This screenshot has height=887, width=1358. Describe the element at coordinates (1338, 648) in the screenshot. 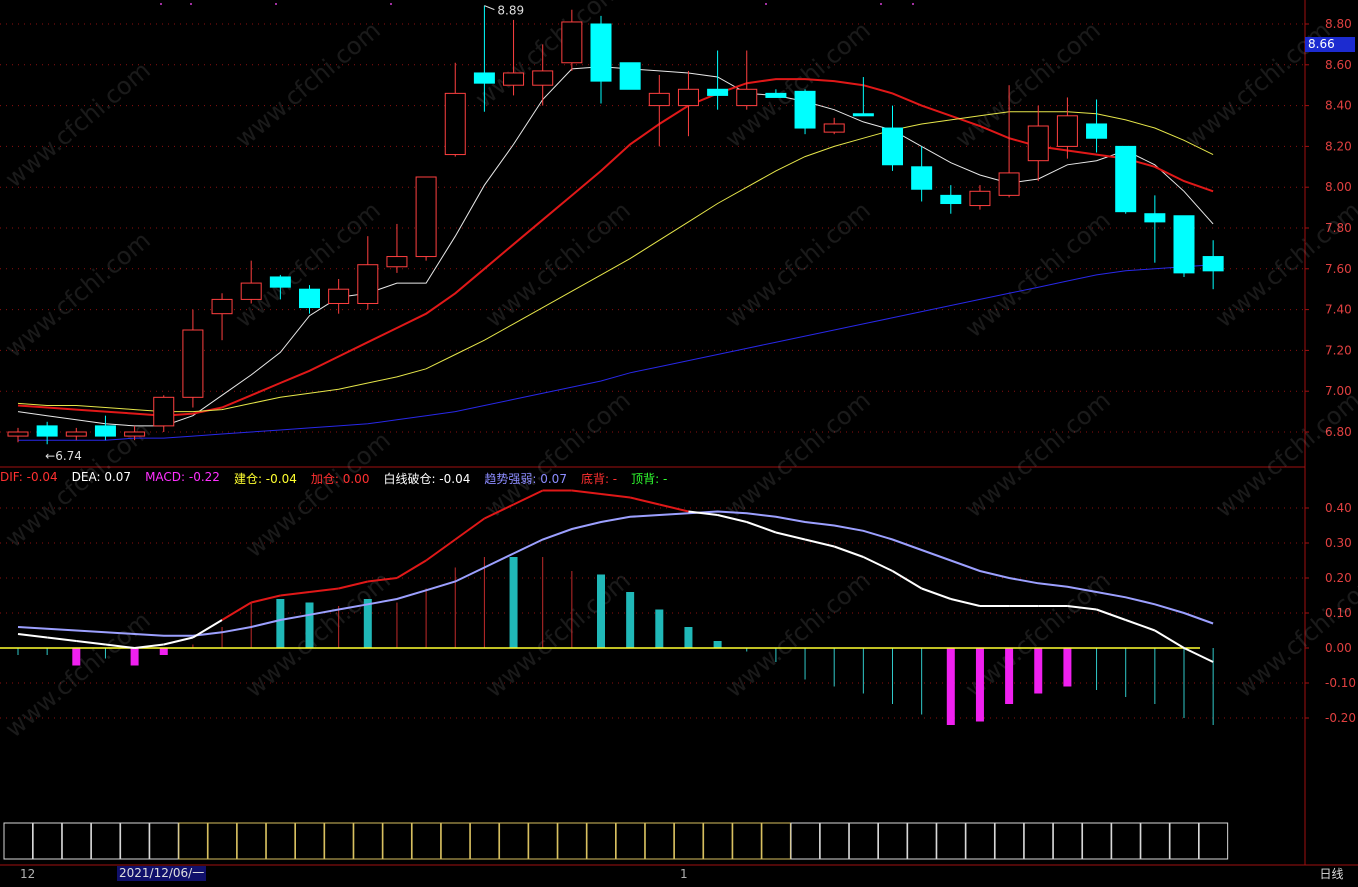

I see `macd-tick-label: 0.00` at that location.